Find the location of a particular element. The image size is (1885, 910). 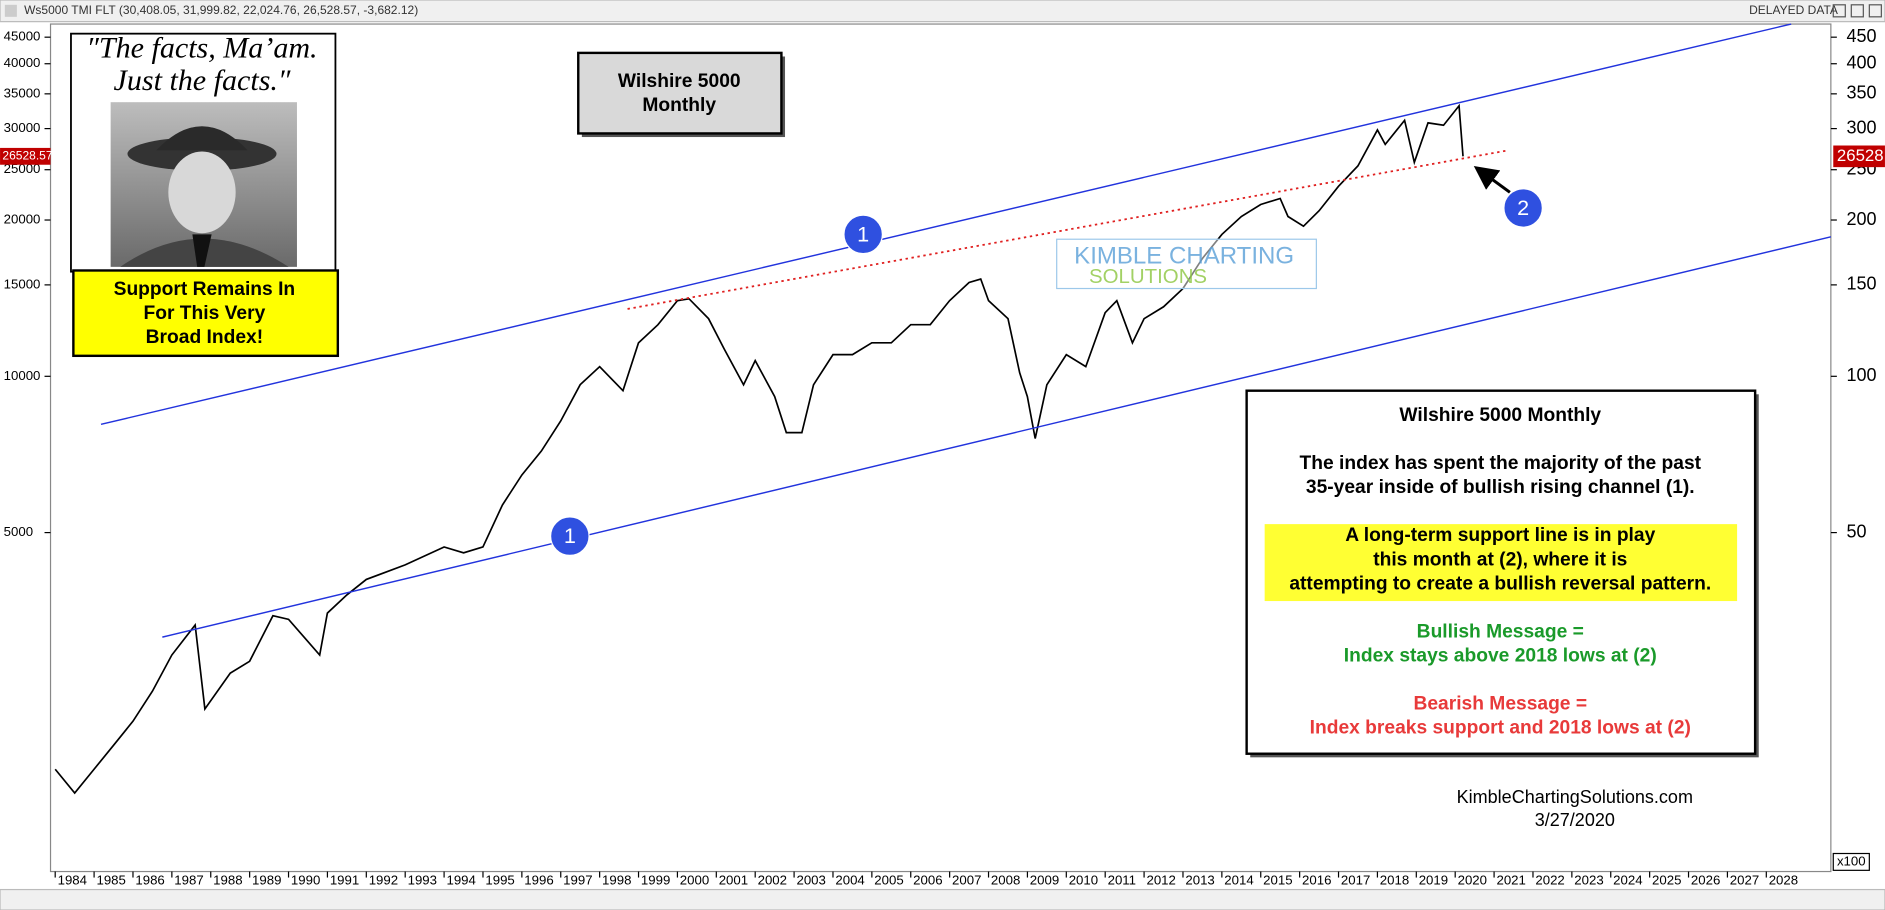

x-tick-label: 2022 is located at coordinates (1549, 880).